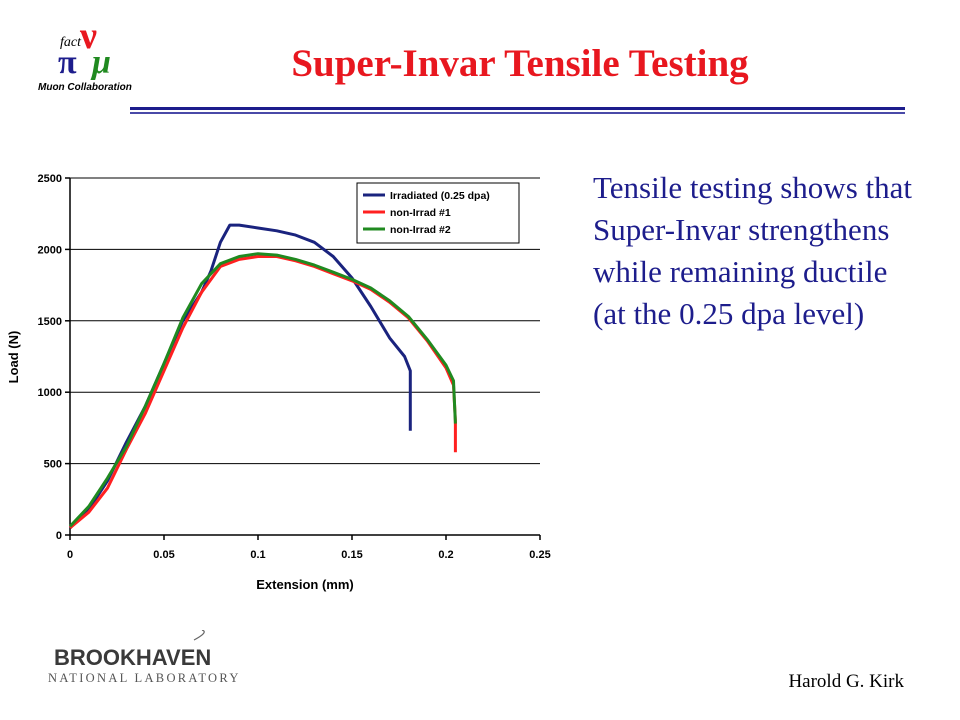 This screenshot has width=960, height=720. I want to click on brookhaven-logo: BROOKHAVEN NATIONAL LABORATORY, so click(144, 657).